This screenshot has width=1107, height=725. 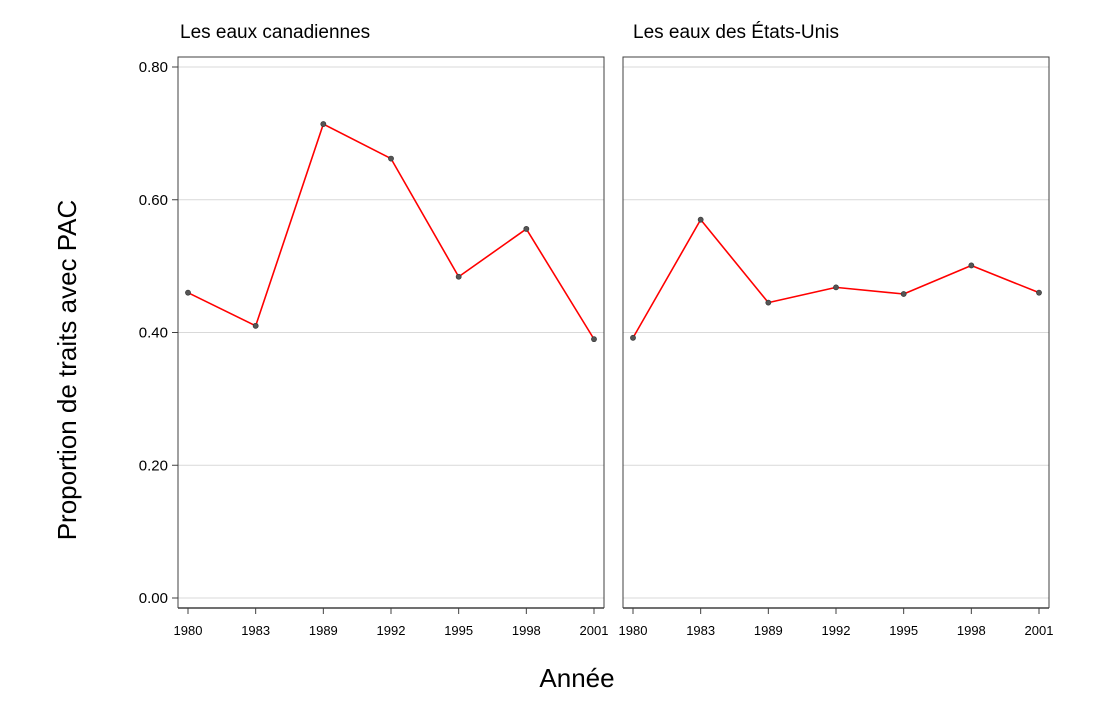 What do you see at coordinates (153, 465) in the screenshot?
I see `y-tick-label: 0.20` at bounding box center [153, 465].